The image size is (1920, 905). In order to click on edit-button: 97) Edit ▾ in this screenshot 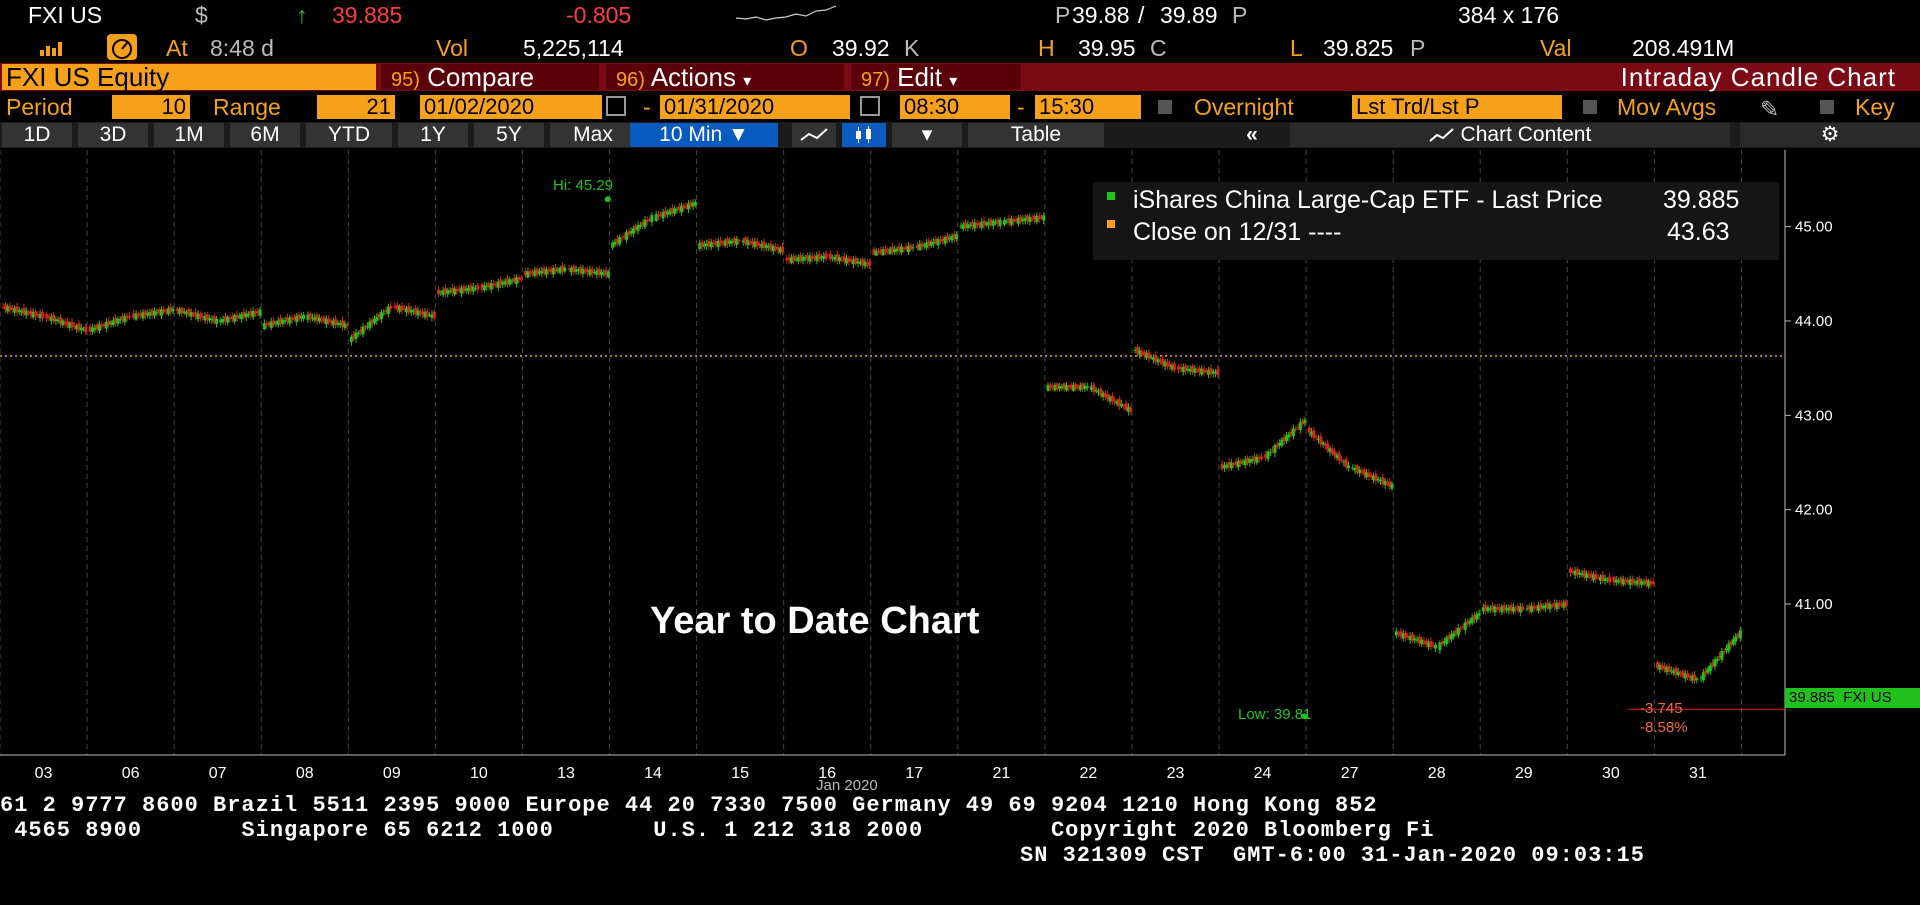, I will do `click(936, 77)`.